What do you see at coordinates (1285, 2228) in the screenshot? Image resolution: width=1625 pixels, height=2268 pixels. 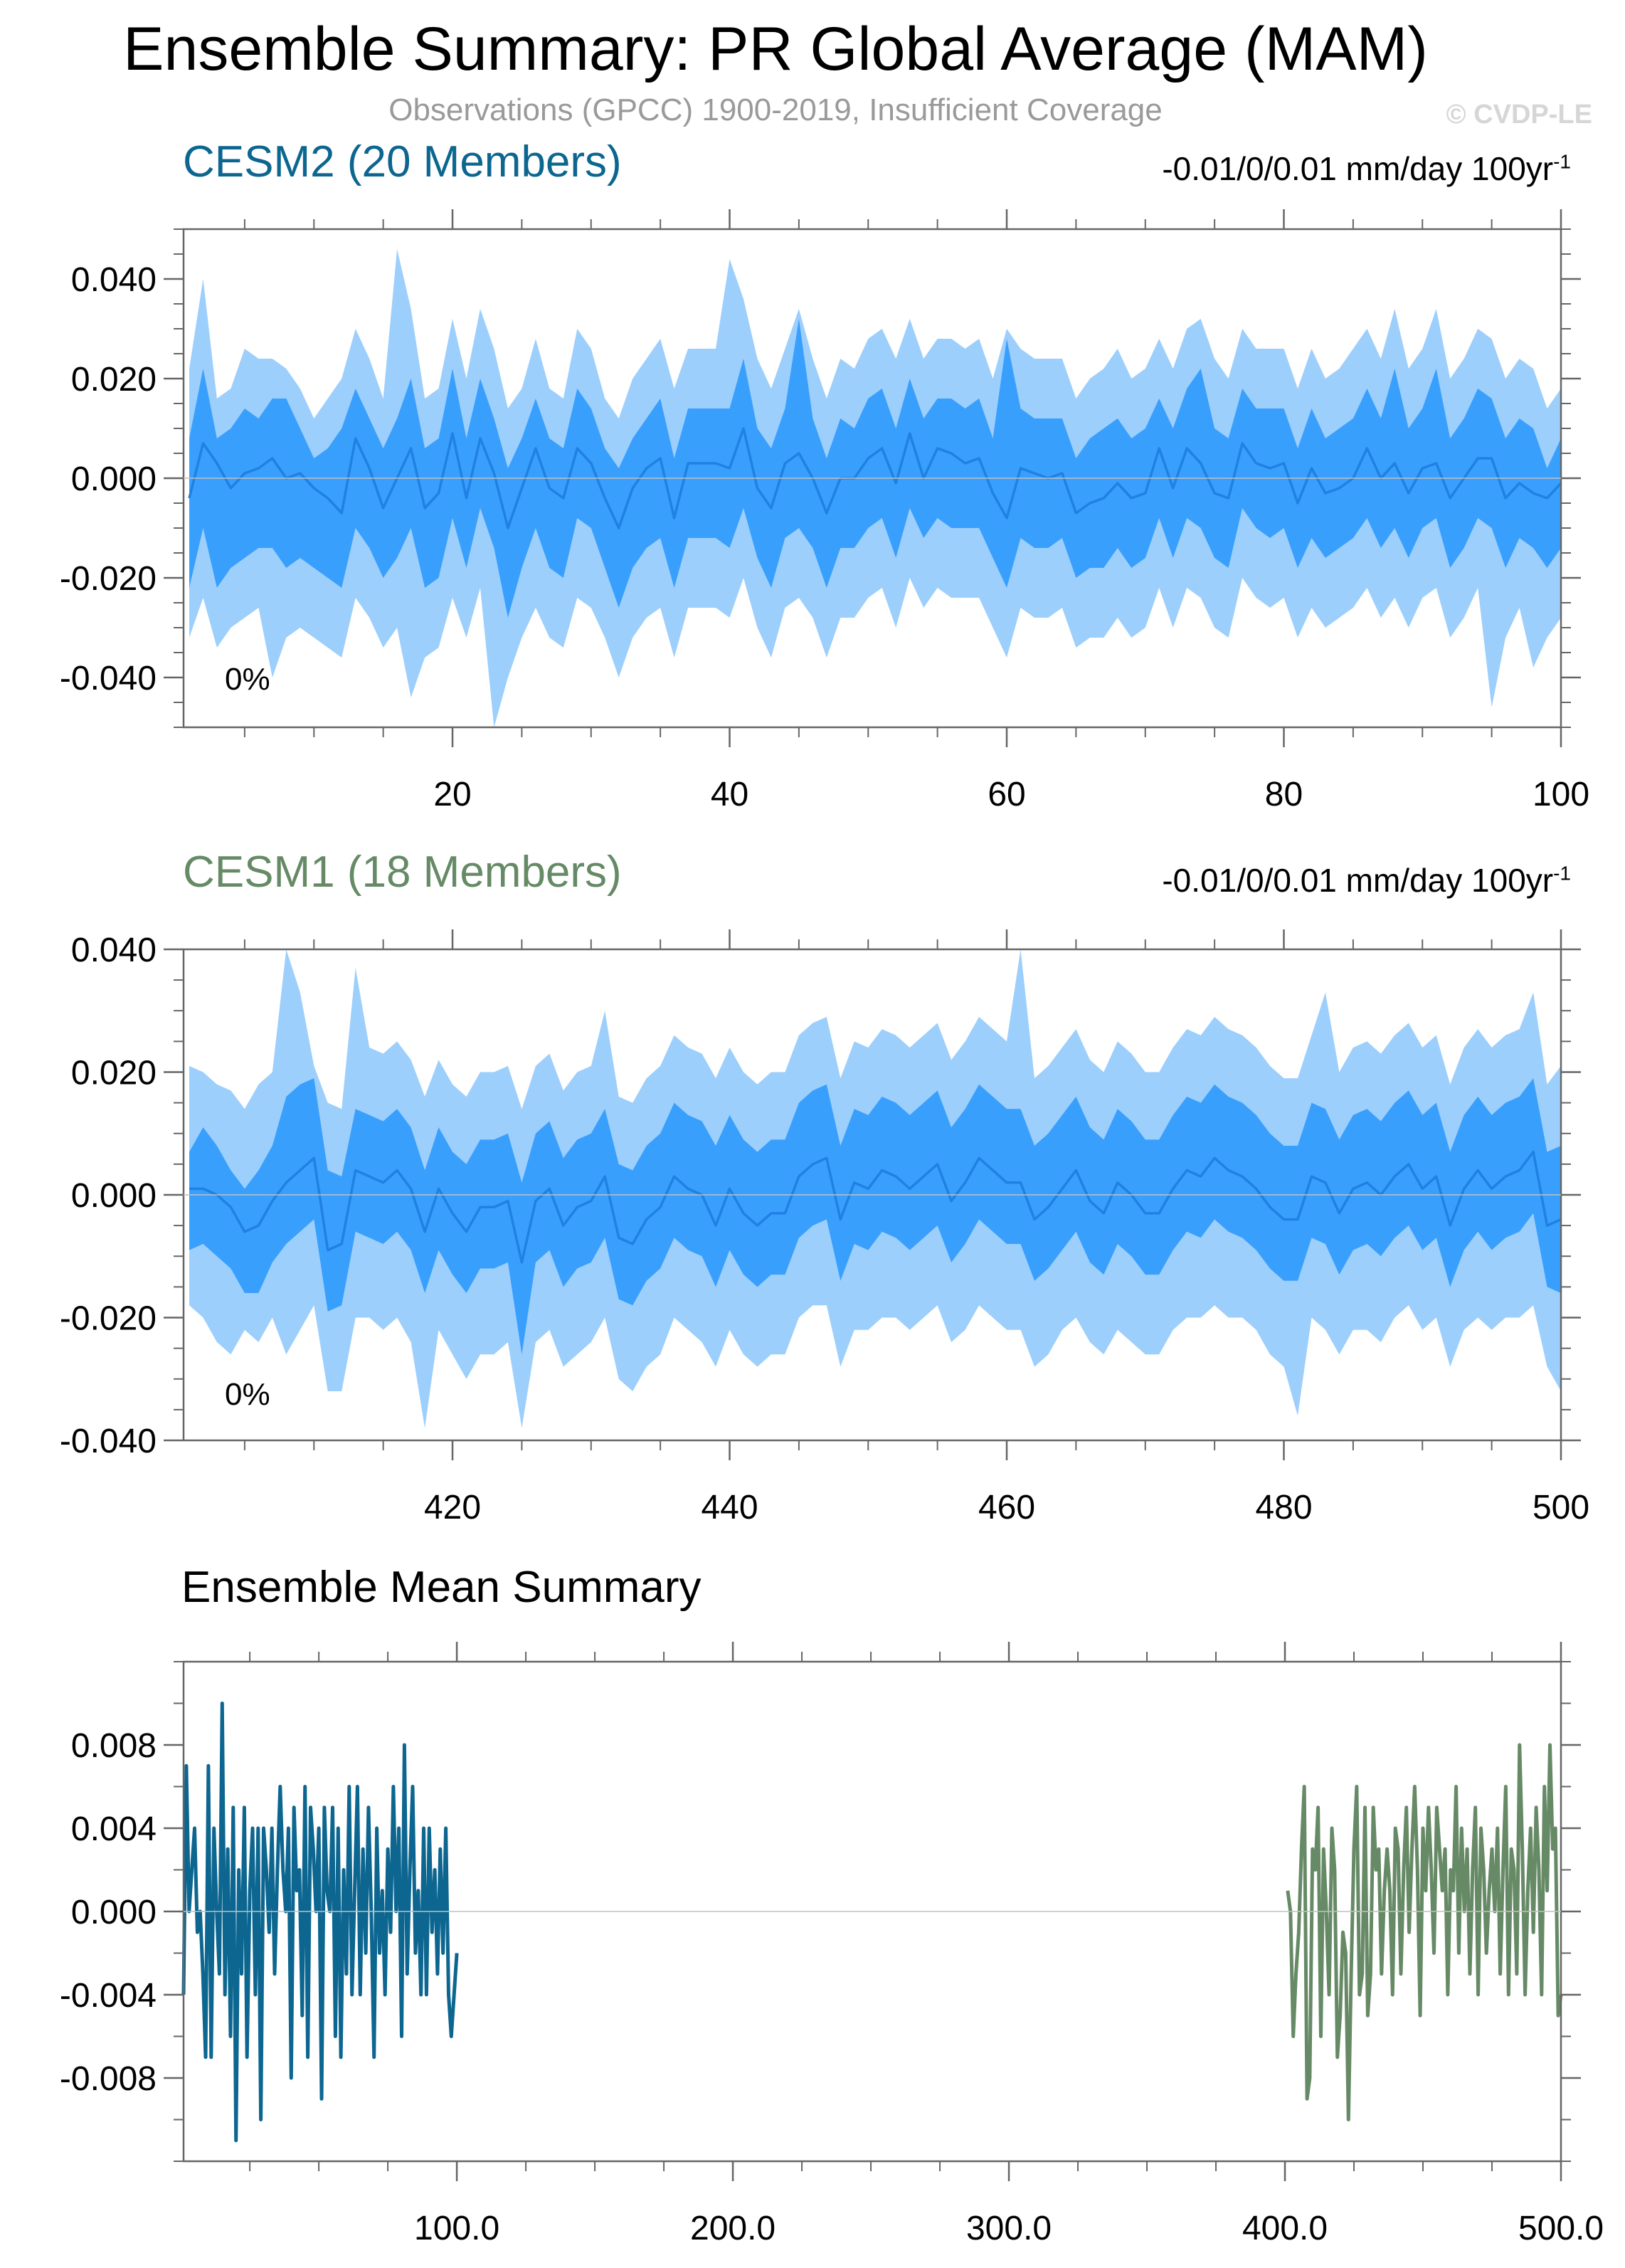 I see `panel3-x-tick-label: 400.0` at bounding box center [1285, 2228].